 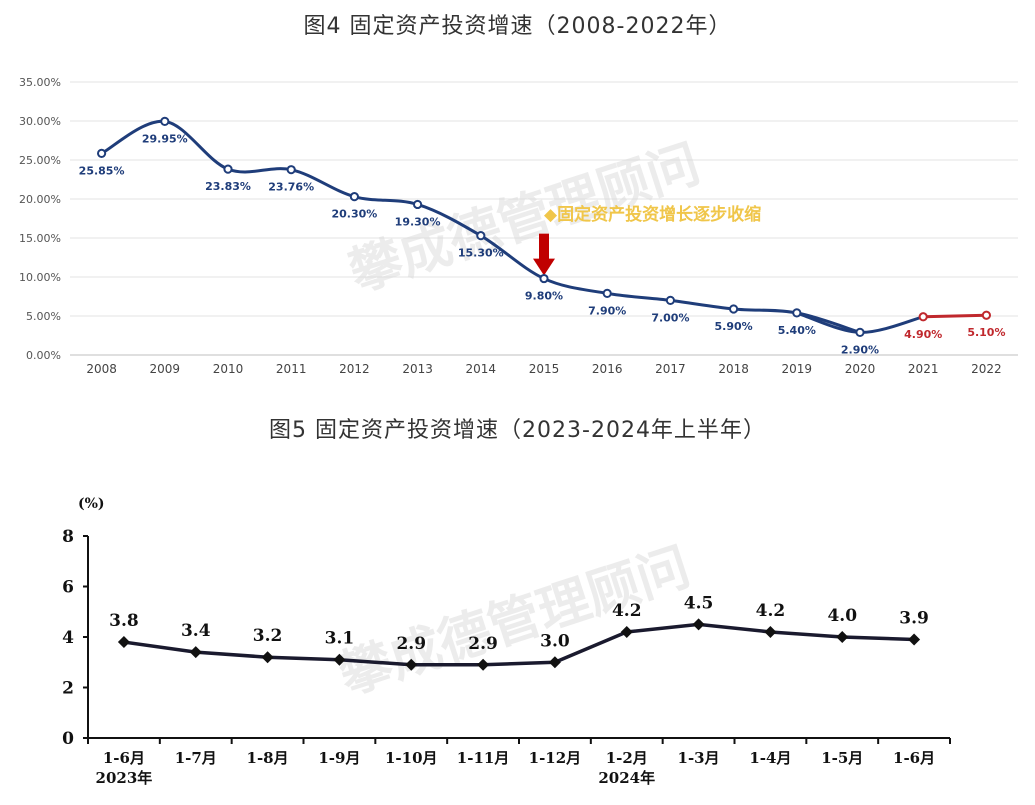 I want to click on y-tick-label: 35.00%, so click(x=40, y=82).